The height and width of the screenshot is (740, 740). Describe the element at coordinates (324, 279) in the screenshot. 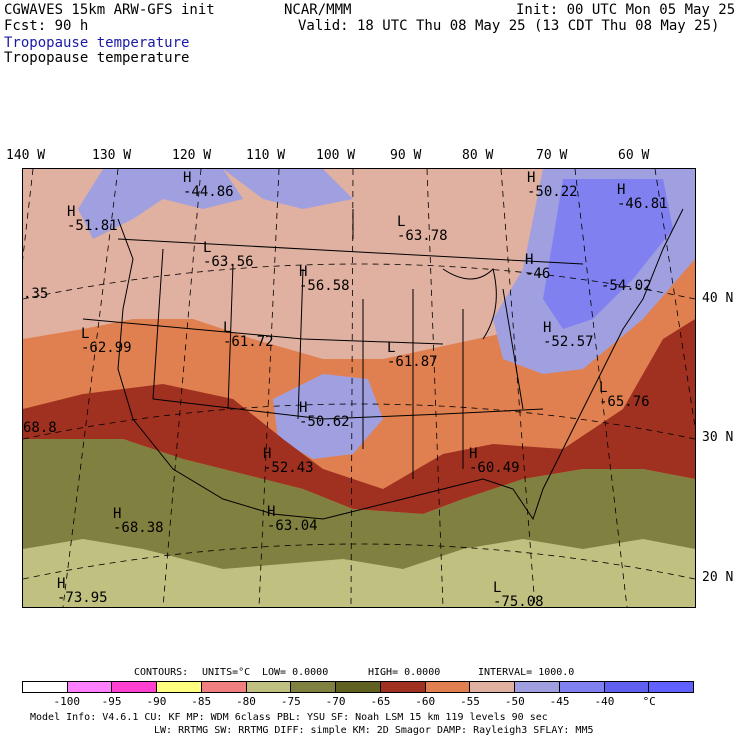

I see `map-label: H -56.58` at that location.